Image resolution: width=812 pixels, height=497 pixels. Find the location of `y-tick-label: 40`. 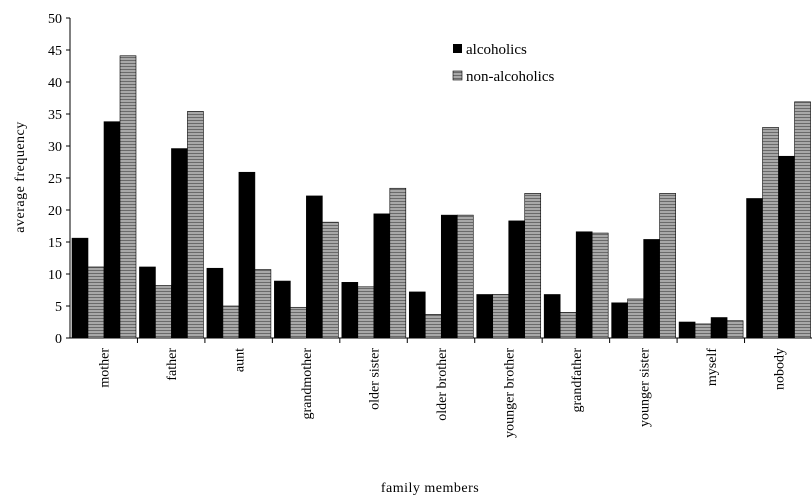

y-tick-label: 40 is located at coordinates (55, 83).